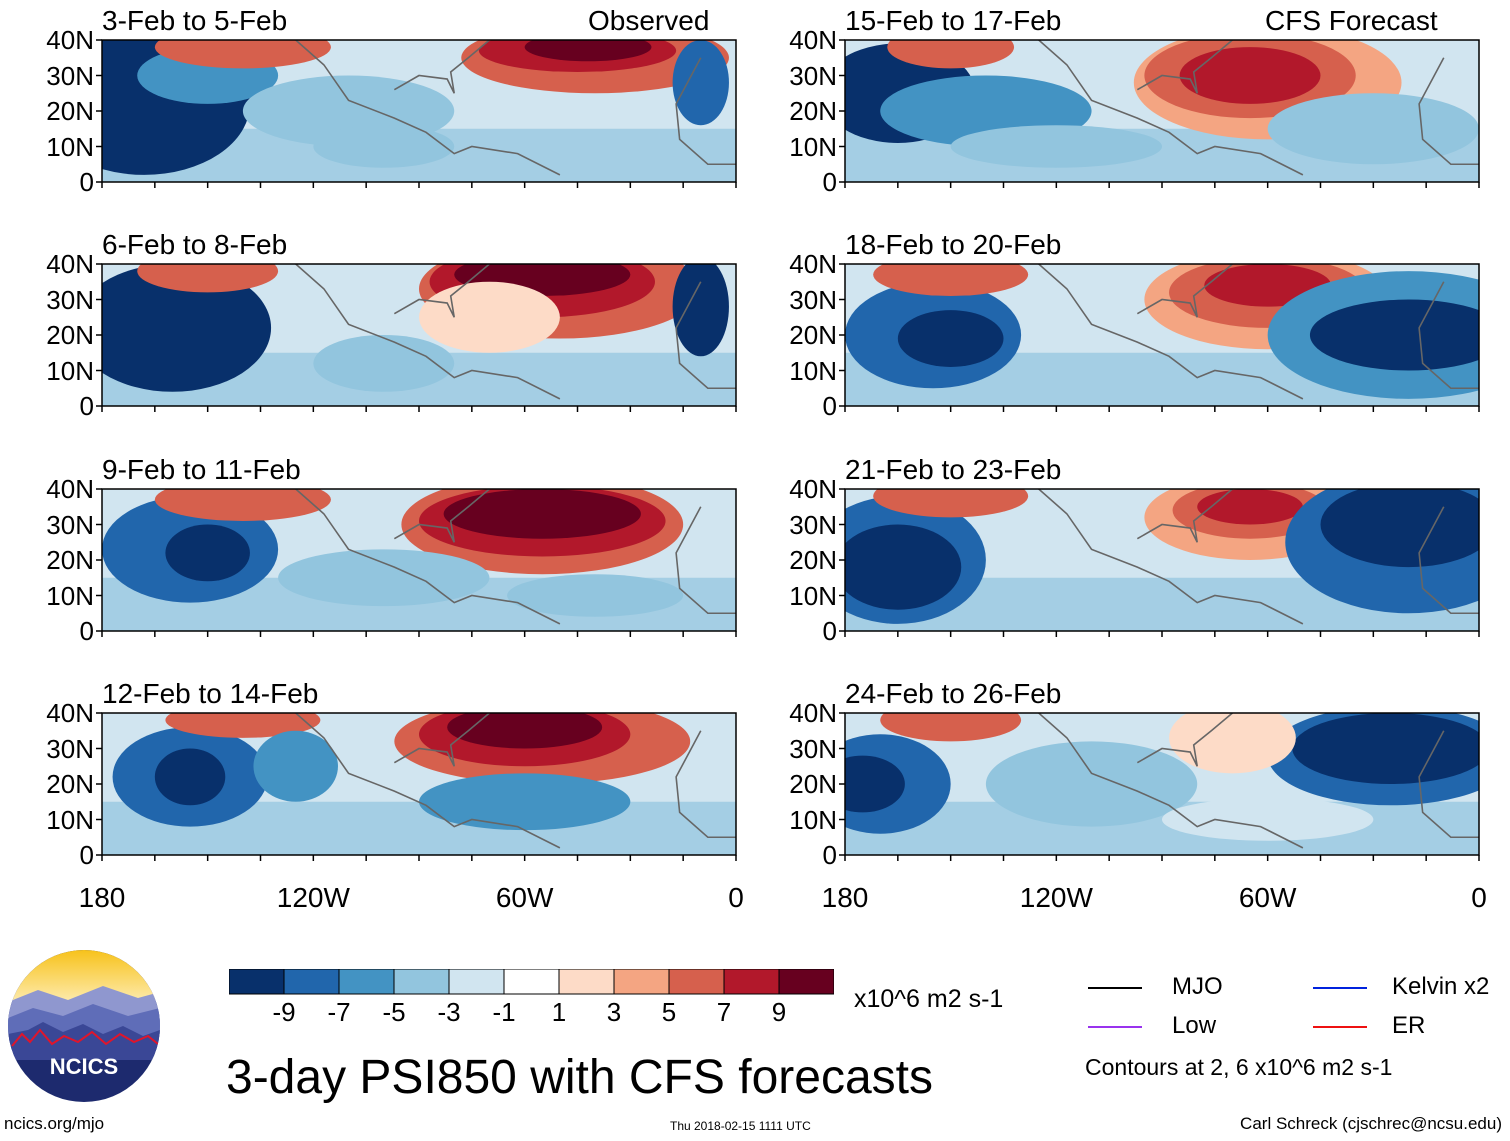  I want to click on colorbar-tick-label: 3, so click(614, 1012).